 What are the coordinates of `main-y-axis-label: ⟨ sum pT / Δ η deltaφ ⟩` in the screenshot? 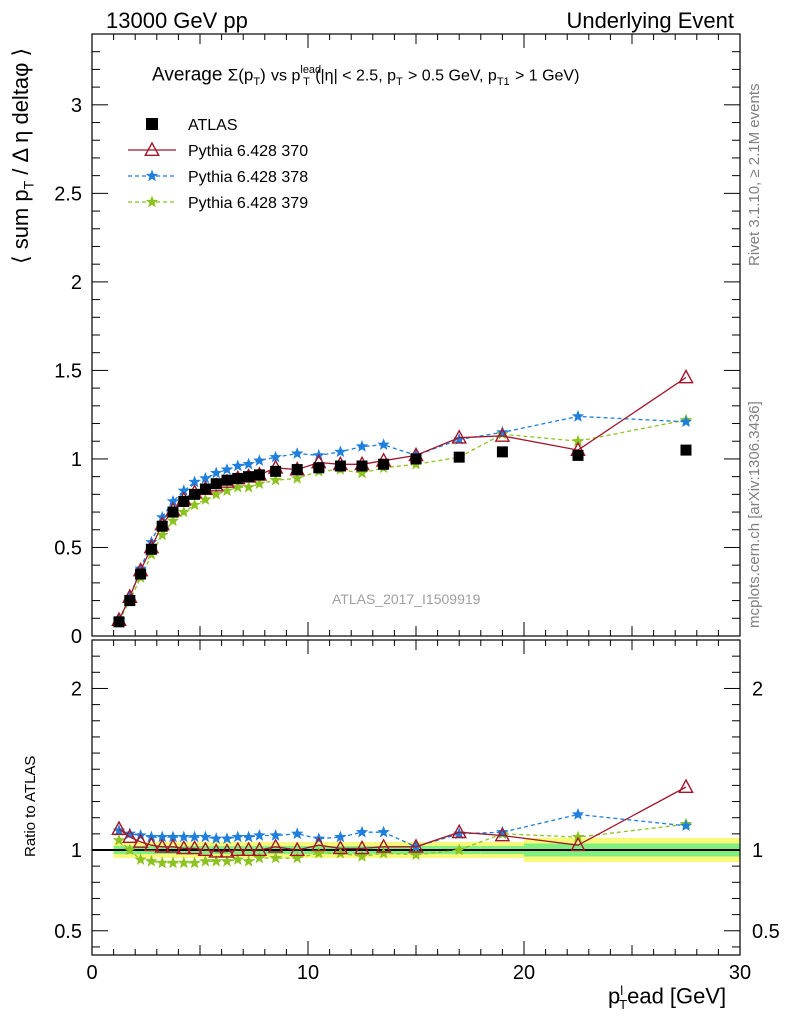 It's located at (22, 156).